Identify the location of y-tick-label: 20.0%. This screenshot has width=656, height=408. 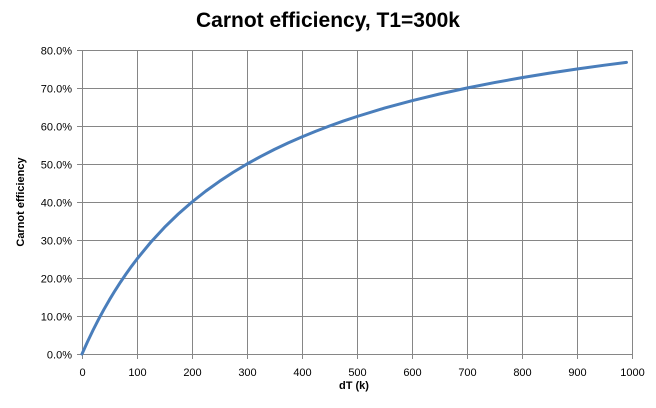
(56, 280).